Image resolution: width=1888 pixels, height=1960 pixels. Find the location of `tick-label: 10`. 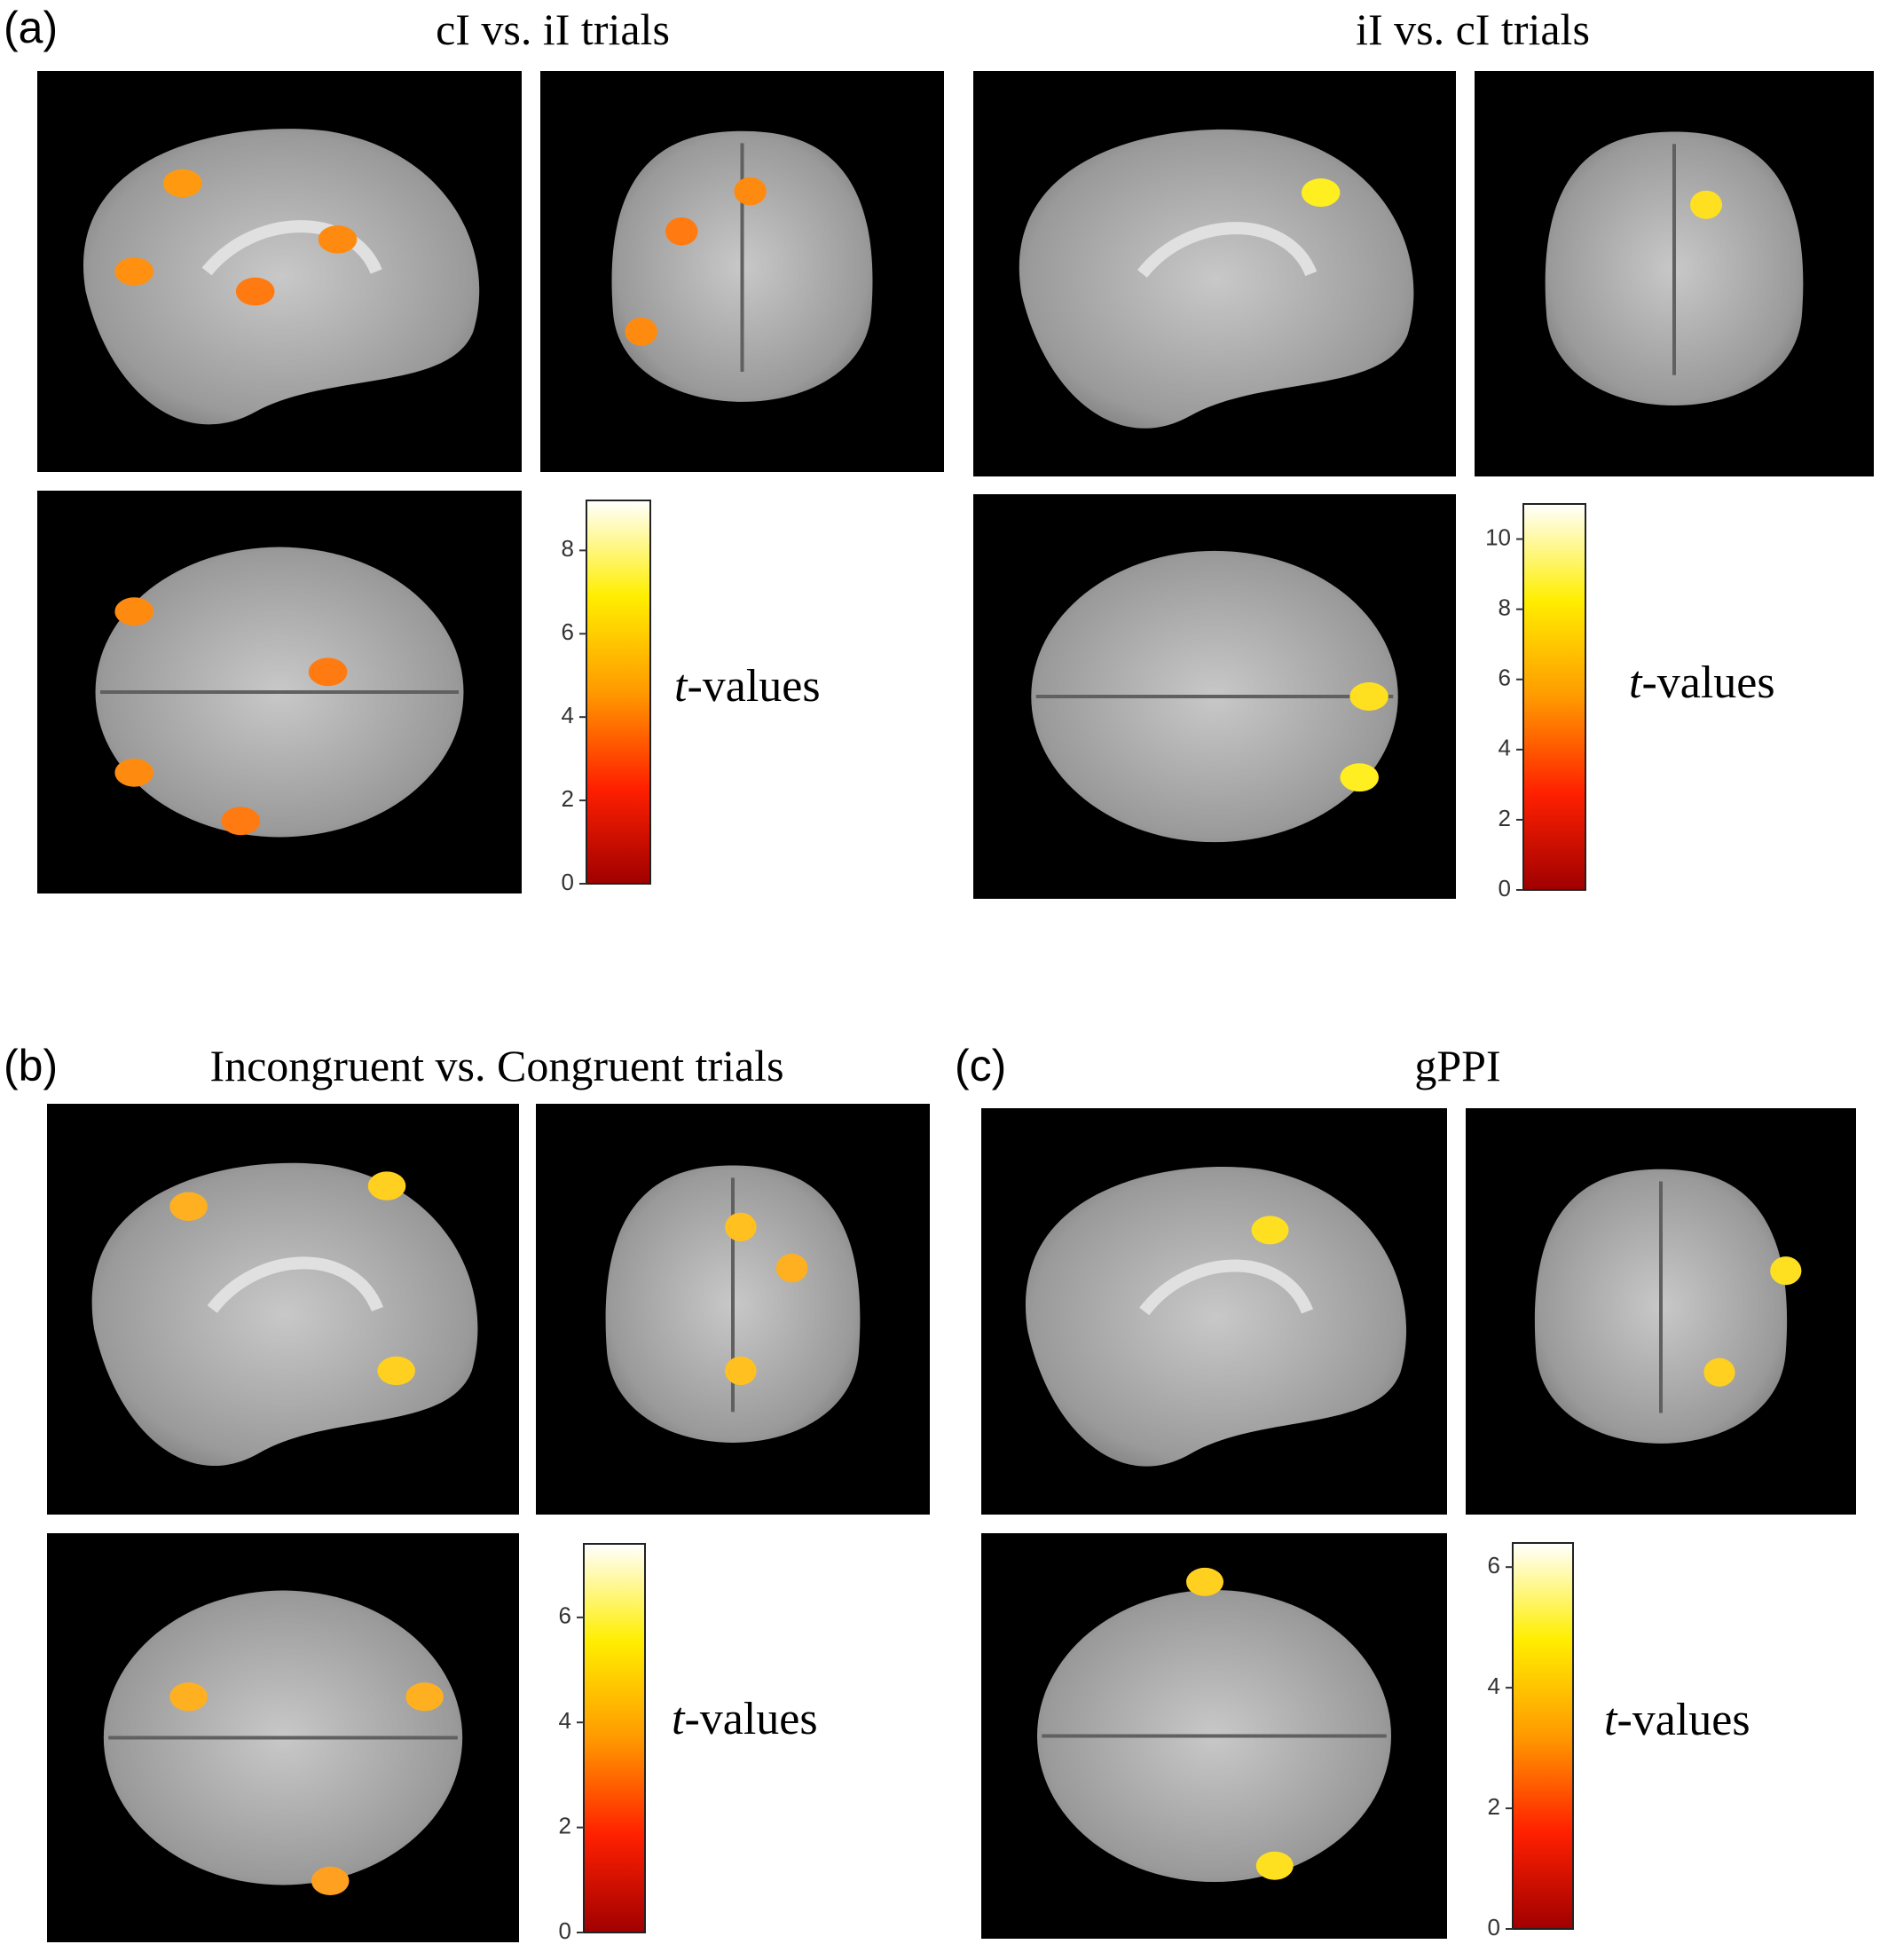

tick-label: 10 is located at coordinates (1498, 536).